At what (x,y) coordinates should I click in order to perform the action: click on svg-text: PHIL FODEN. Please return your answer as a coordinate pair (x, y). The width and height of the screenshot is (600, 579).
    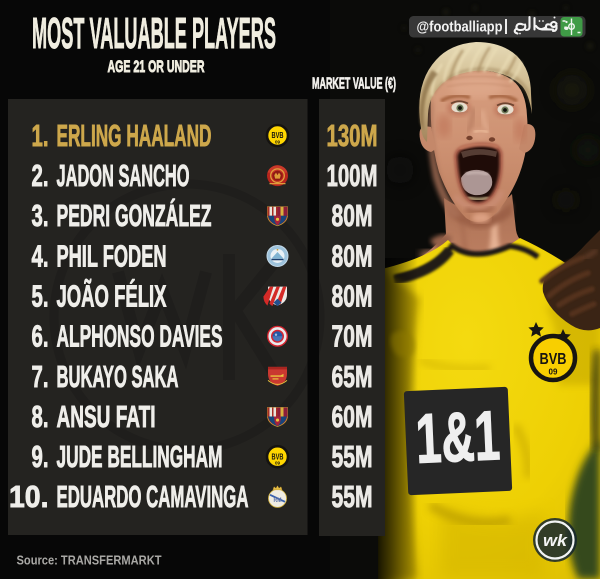
    Looking at the image, I should click on (112, 255).